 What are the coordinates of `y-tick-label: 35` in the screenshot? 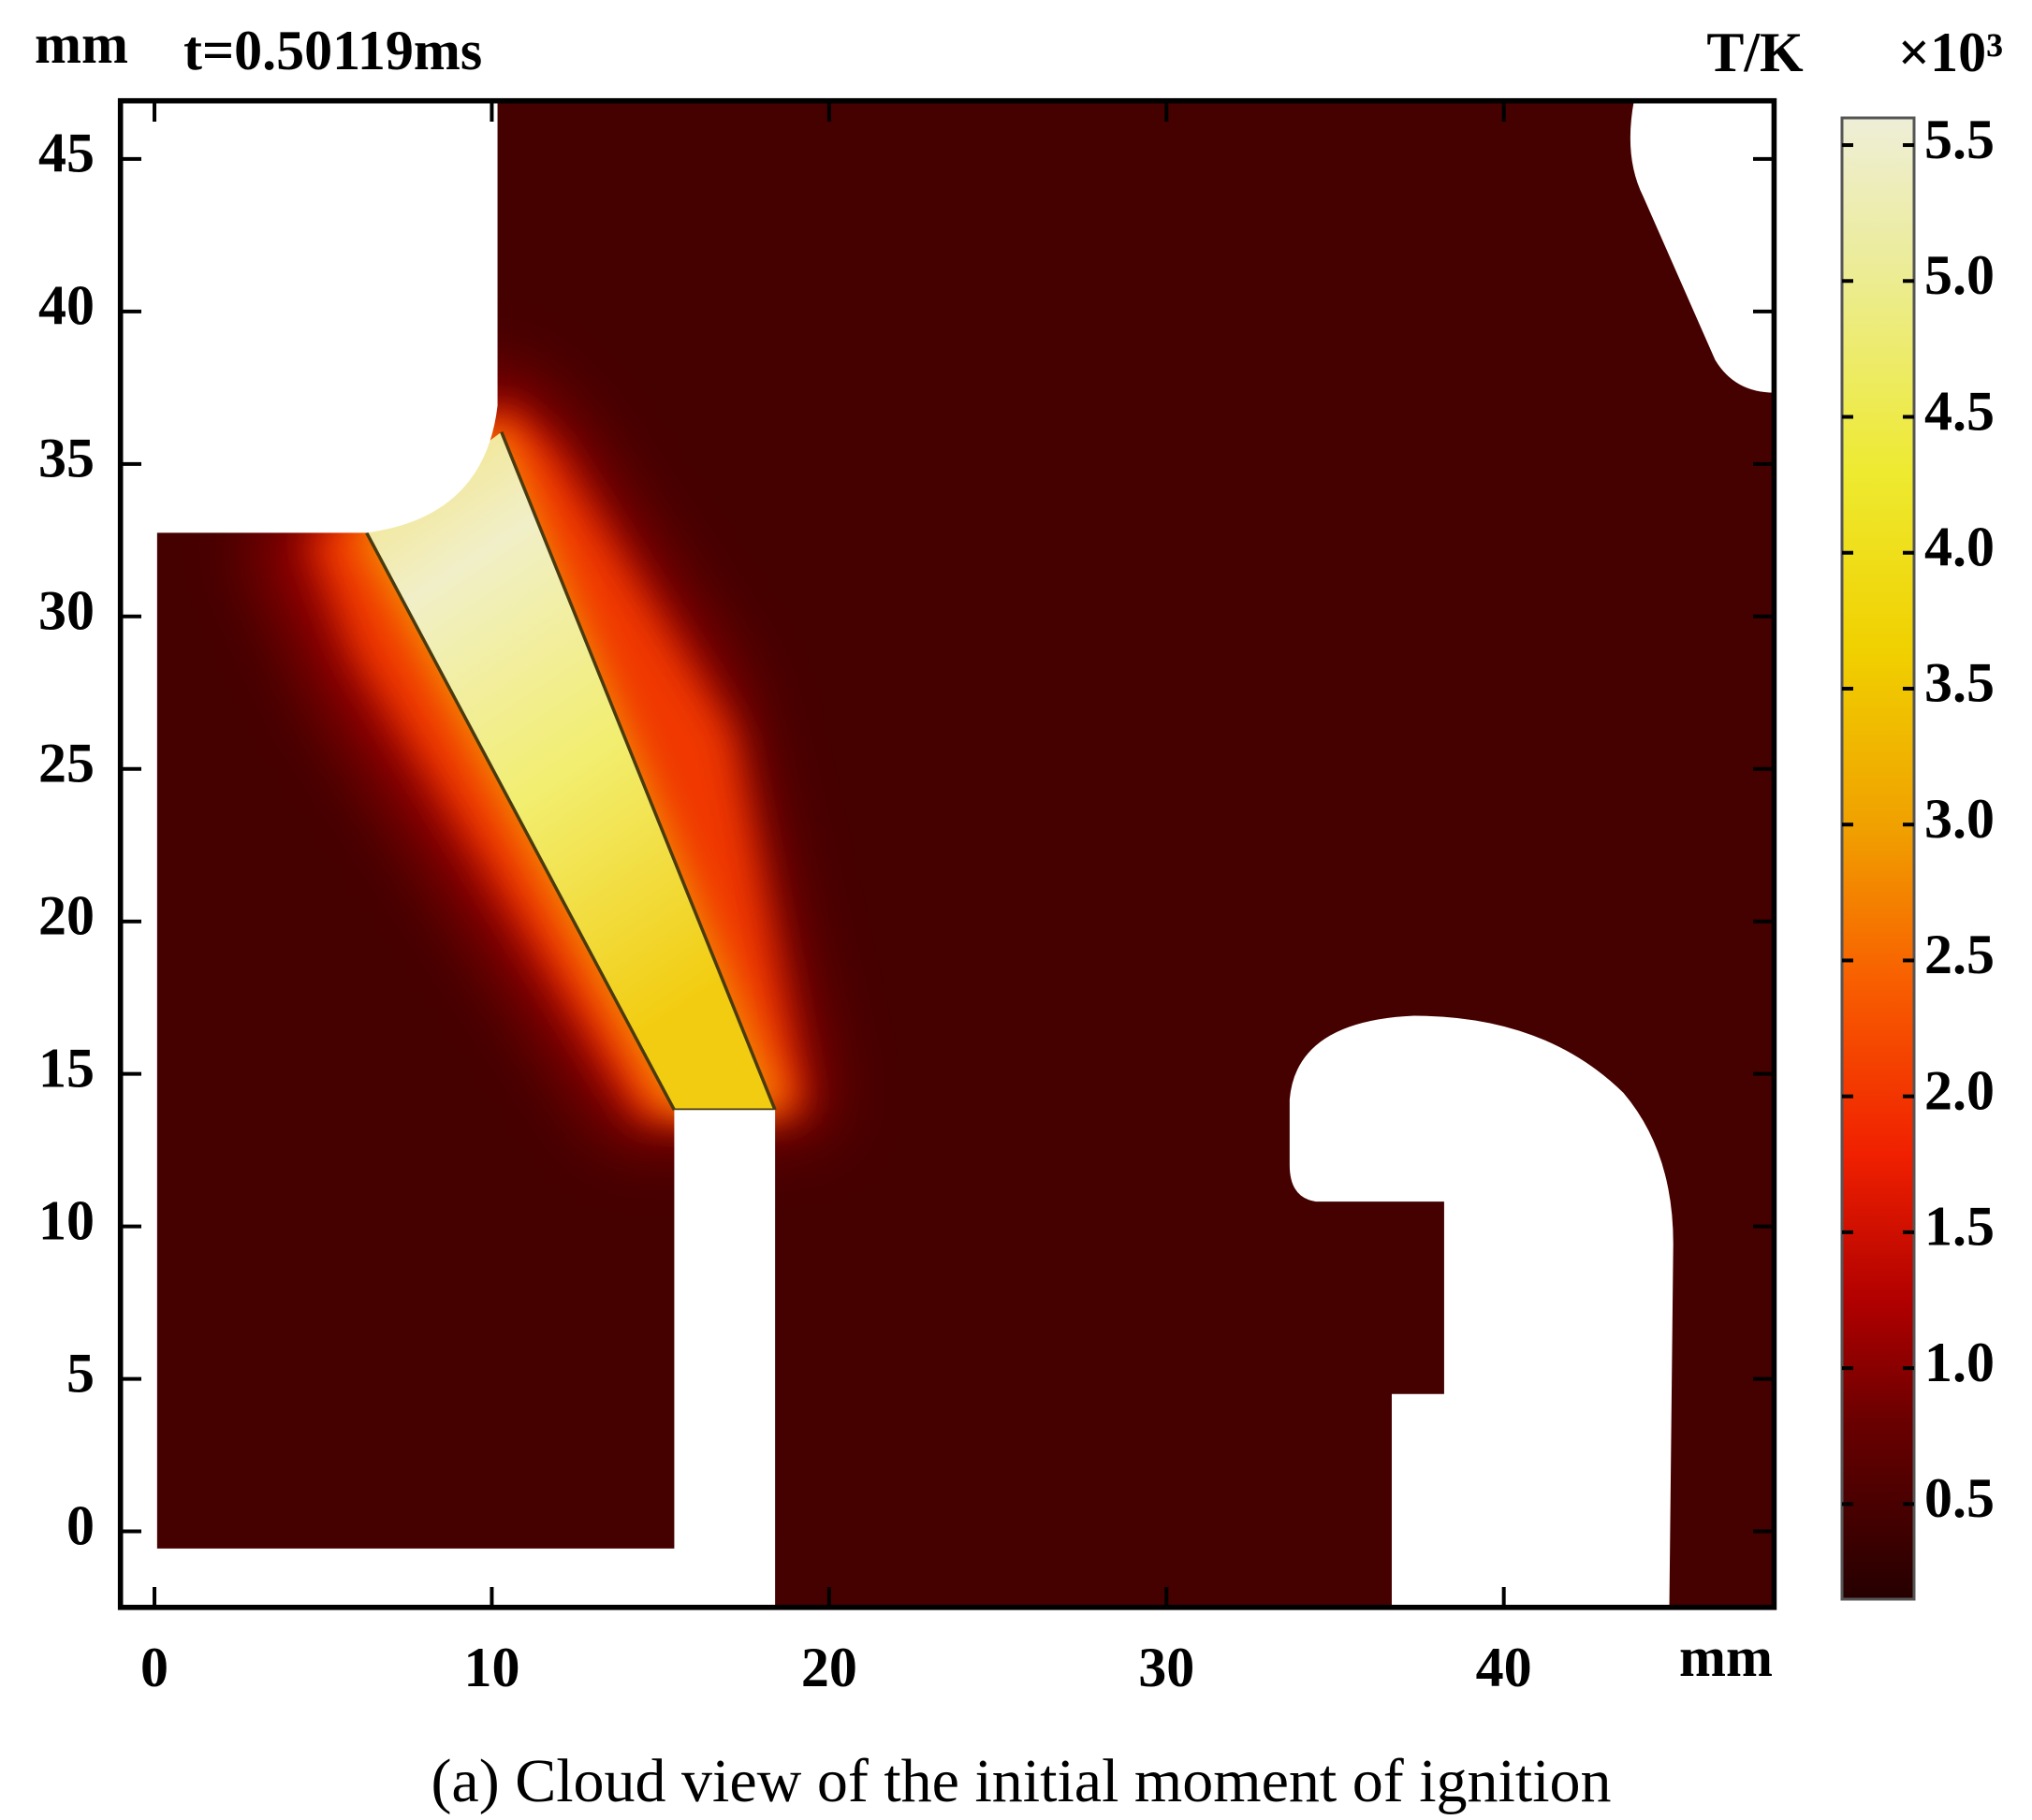 It's located at (66, 458).